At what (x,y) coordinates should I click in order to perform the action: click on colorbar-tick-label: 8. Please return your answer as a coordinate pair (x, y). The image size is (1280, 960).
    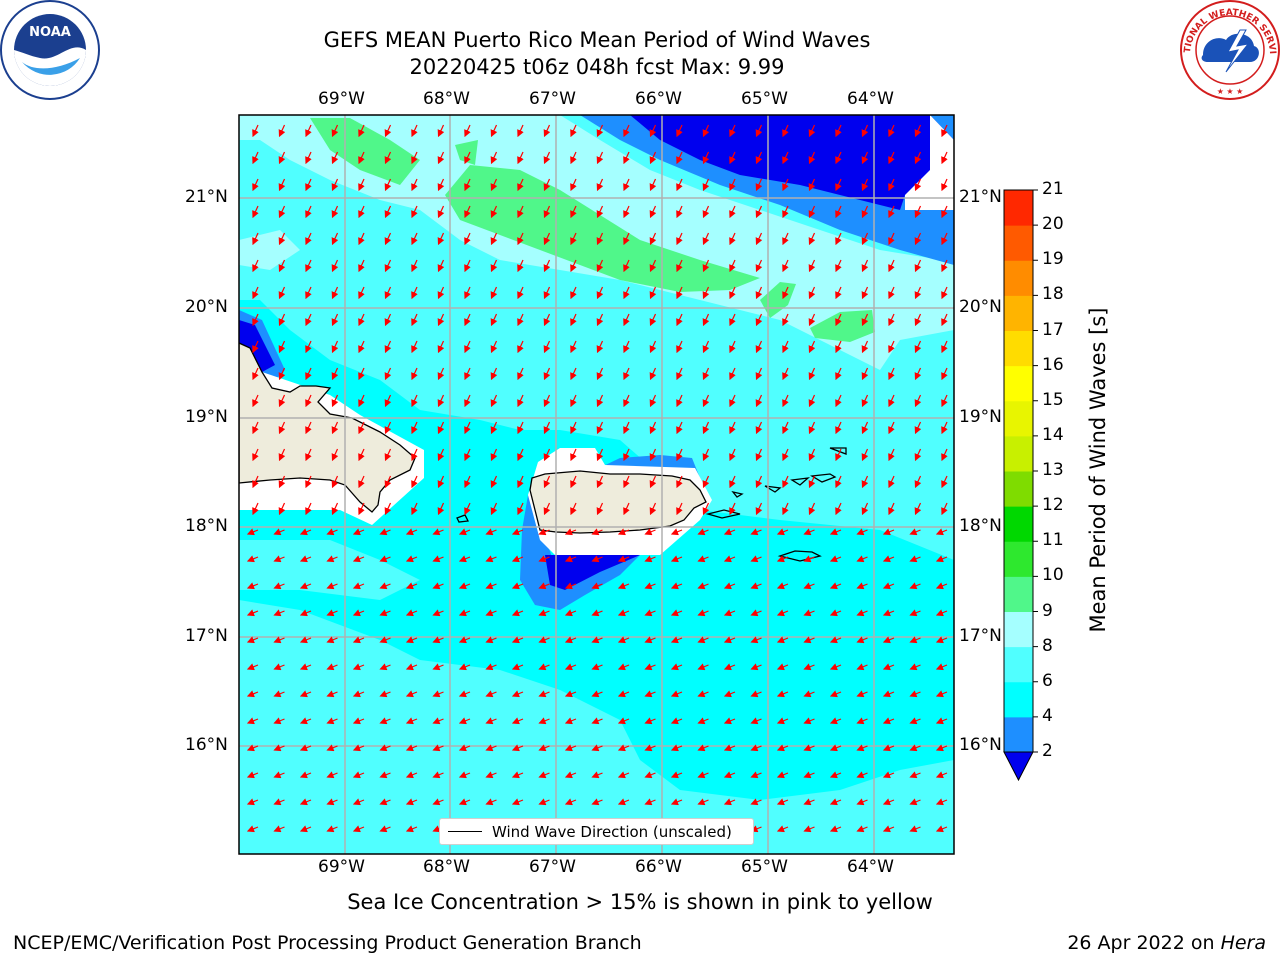
    Looking at the image, I should click on (1047, 645).